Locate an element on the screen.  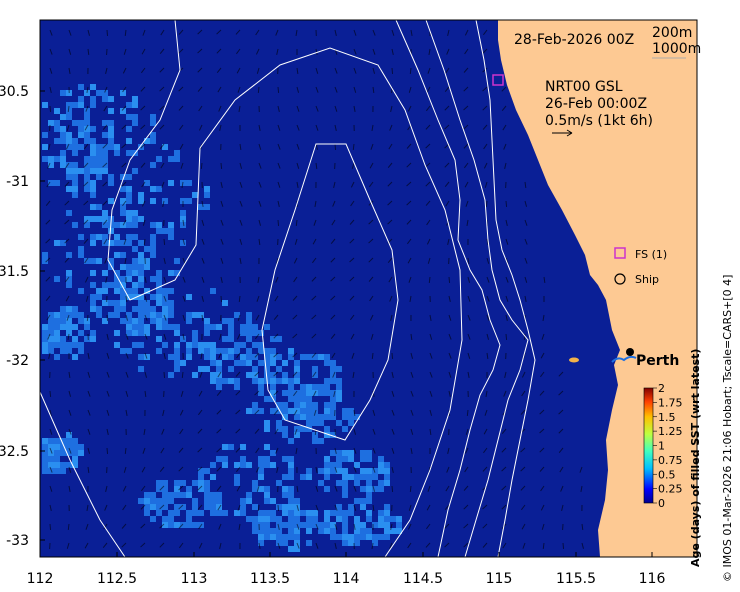
current-date: 26-Feb 00:00Z is located at coordinates (596, 104).